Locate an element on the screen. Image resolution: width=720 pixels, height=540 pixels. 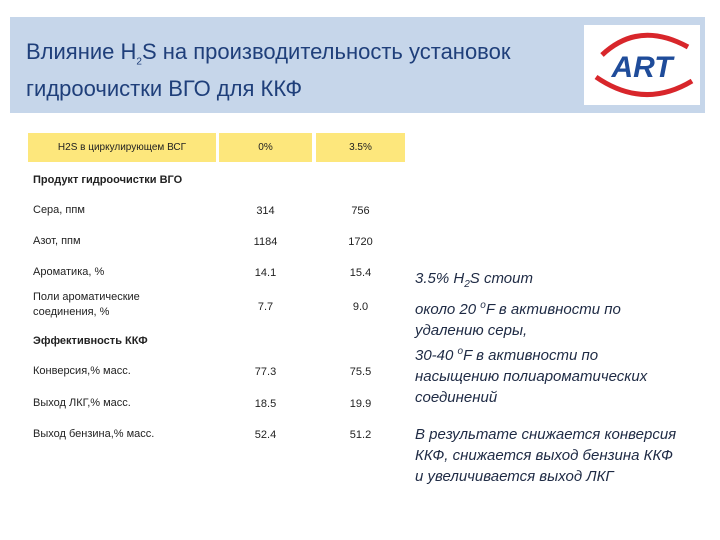
note-text: насыщению полиароматических is located at coordinates (531, 376).